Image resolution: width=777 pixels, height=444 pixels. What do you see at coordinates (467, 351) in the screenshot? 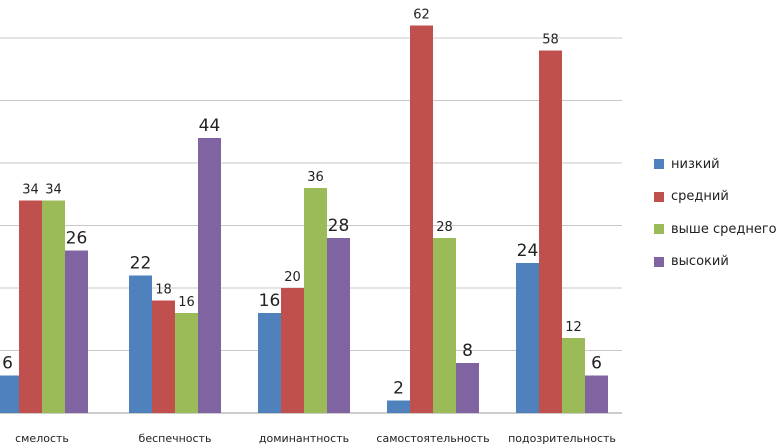
I see `bar-value-label: 8` at bounding box center [467, 351].